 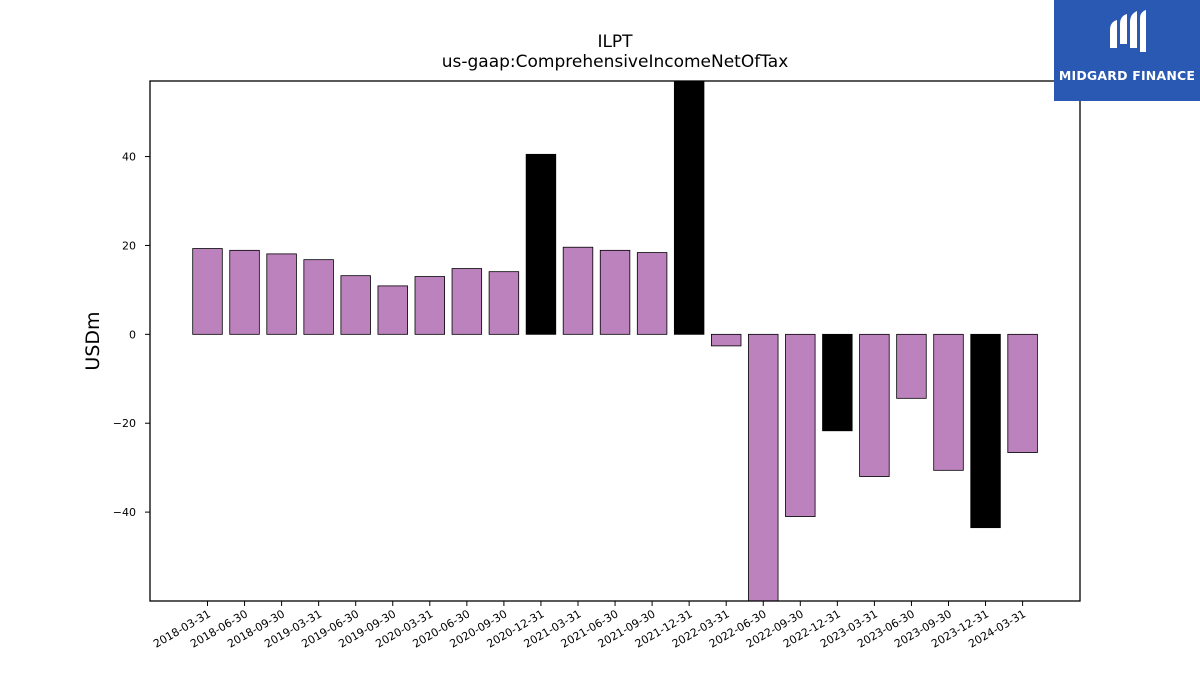 I want to click on y-tick-label: 40, so click(x=129, y=157).